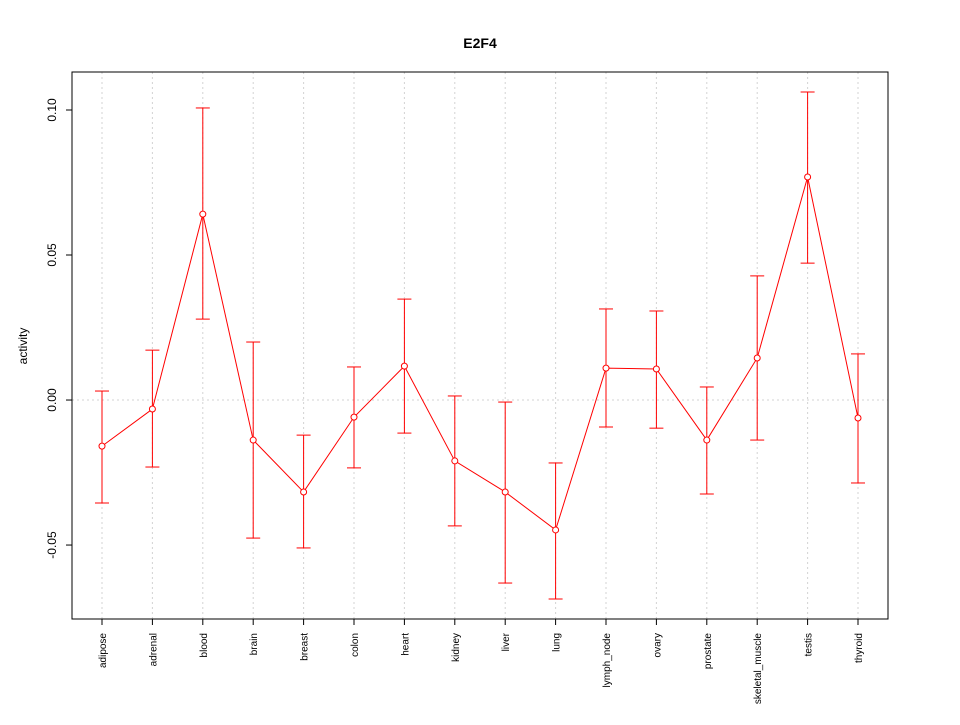 The width and height of the screenshot is (960, 725). Describe the element at coordinates (859, 648) in the screenshot. I see `x-tick-label: thyroid` at that location.